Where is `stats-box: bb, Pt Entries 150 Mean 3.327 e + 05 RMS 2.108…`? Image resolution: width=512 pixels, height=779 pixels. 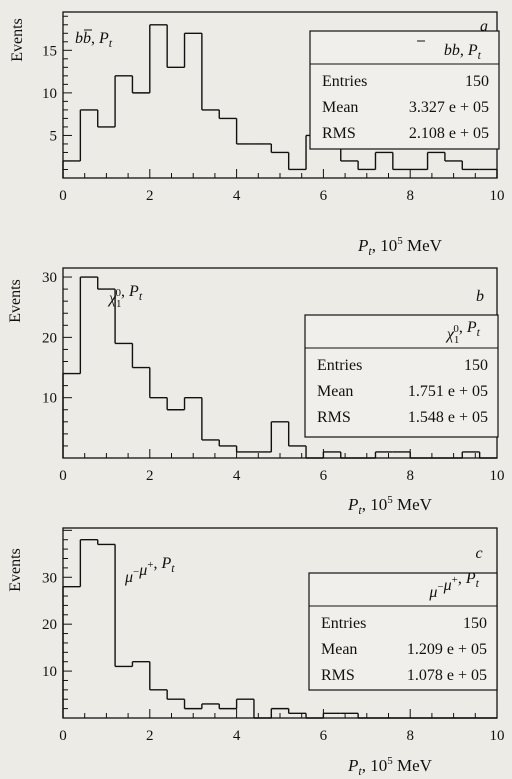
stats-box: bb, Pt Entries 150 Mean 3.327 e + 05 RMS 2.108… is located at coordinates (404, 90).